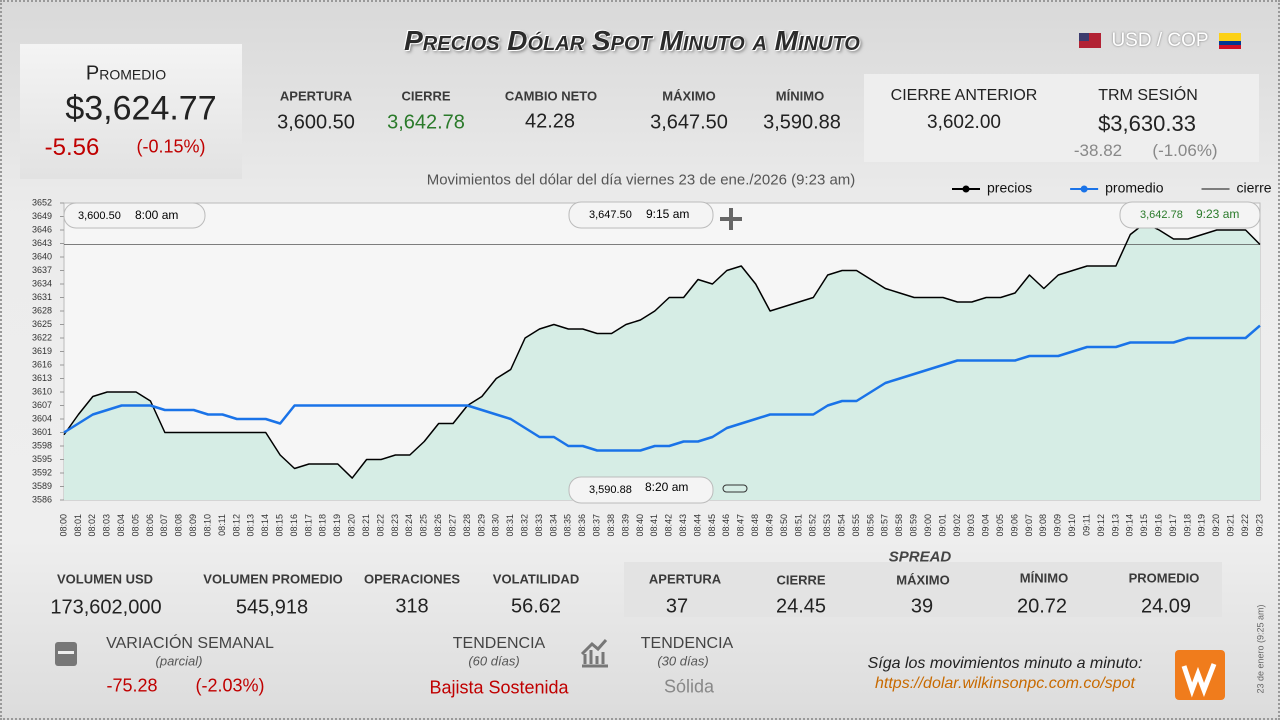 The image size is (1280, 720). What do you see at coordinates (1130, 525) in the screenshot?
I see `x-tick-label: 09:14` at bounding box center [1130, 525].